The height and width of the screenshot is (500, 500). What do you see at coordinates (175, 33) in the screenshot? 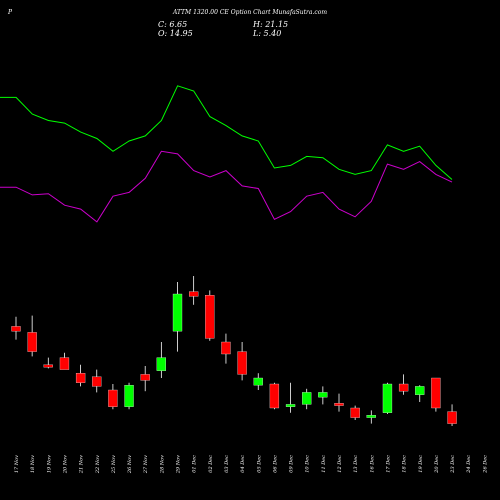
I see `open-value: O: 14.95` at bounding box center [175, 33].